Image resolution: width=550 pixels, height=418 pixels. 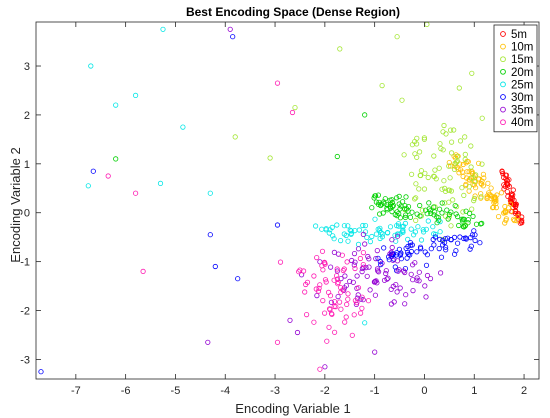 What do you see at coordinates (474, 391) in the screenshot?
I see `x-tick-label: 1` at bounding box center [474, 391].